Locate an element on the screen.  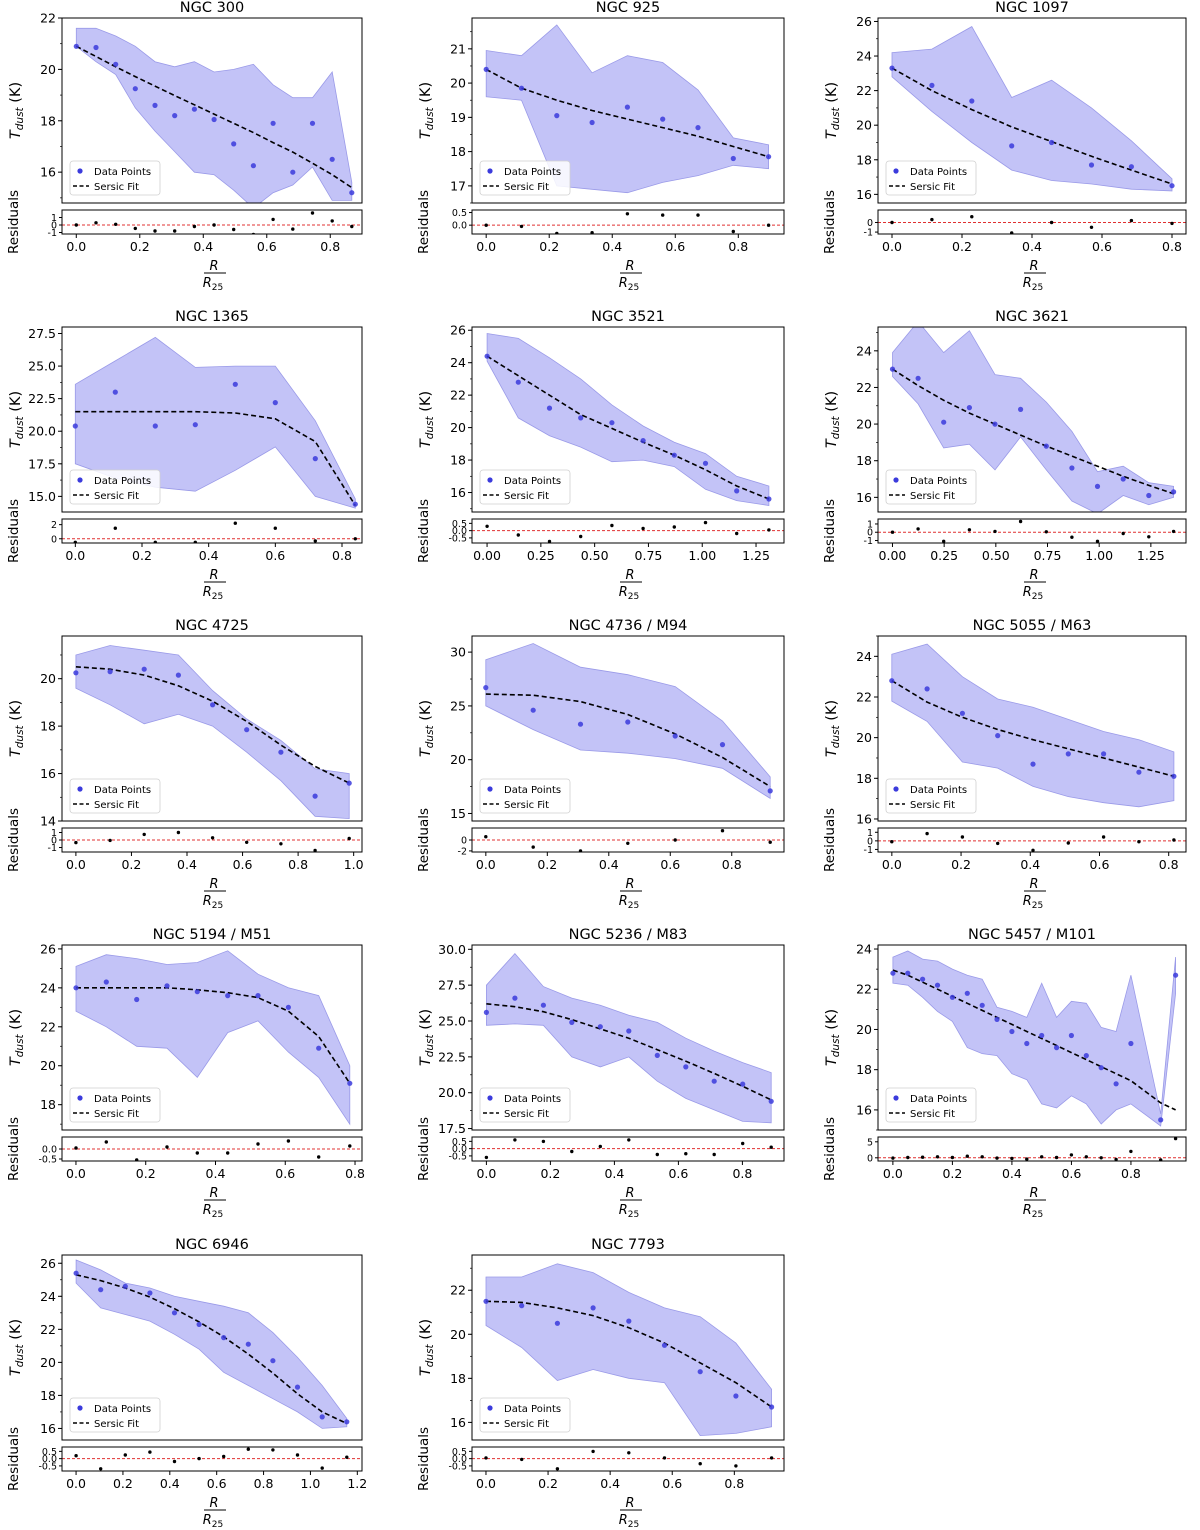
legend-box is located at coordinates (115, 1105).